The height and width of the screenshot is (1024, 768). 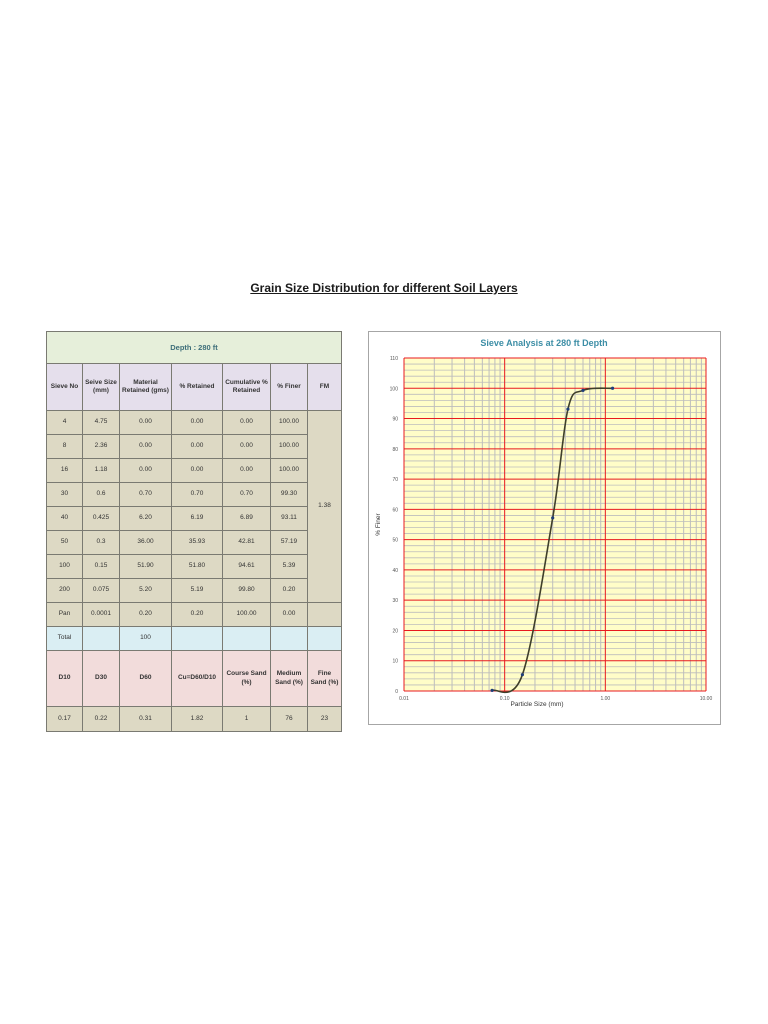 I want to click on cell-retained-g: 51.90, so click(x=145, y=566).